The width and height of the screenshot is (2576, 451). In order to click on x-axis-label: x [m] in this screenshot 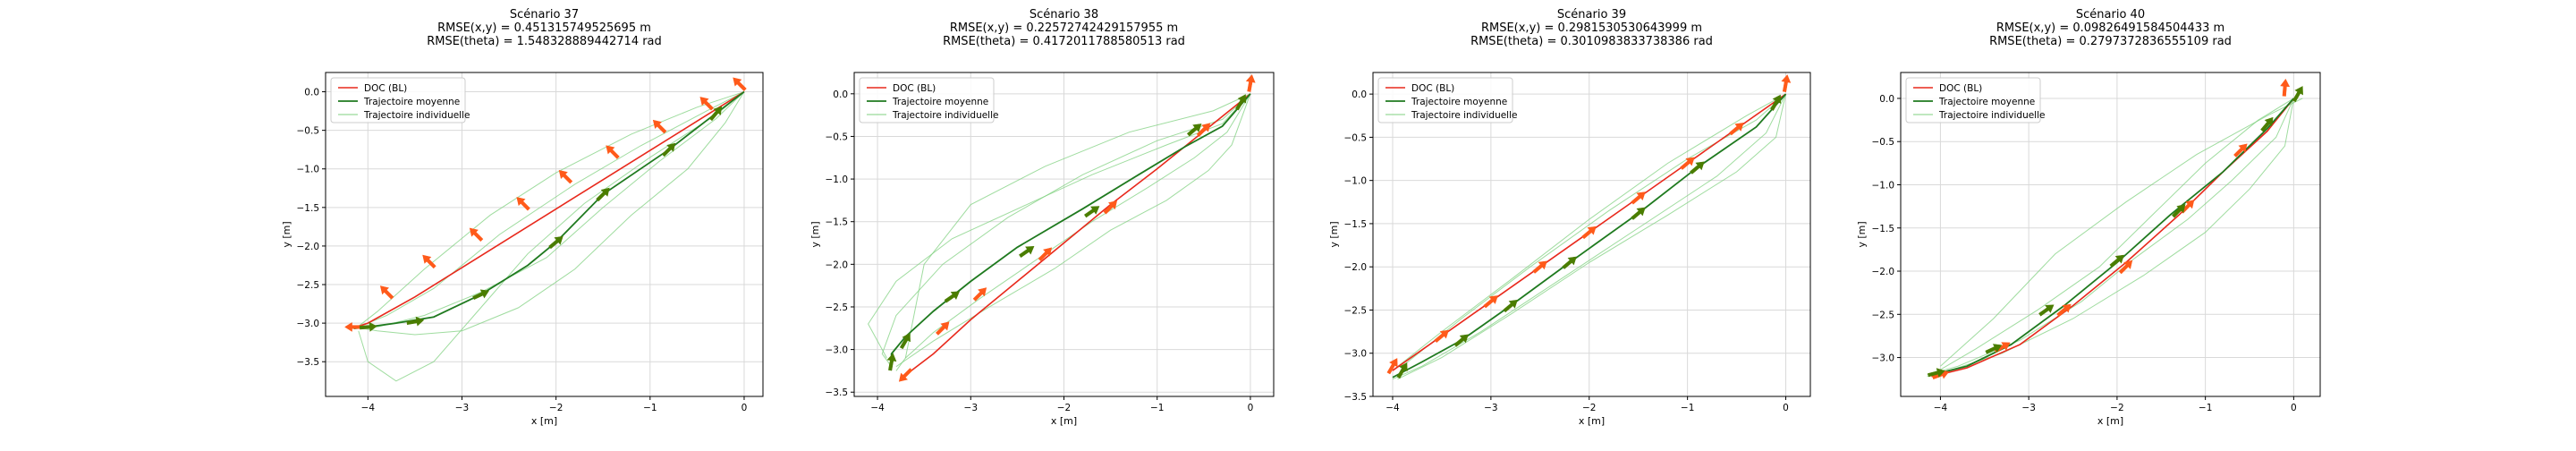, I will do `click(1064, 421)`.